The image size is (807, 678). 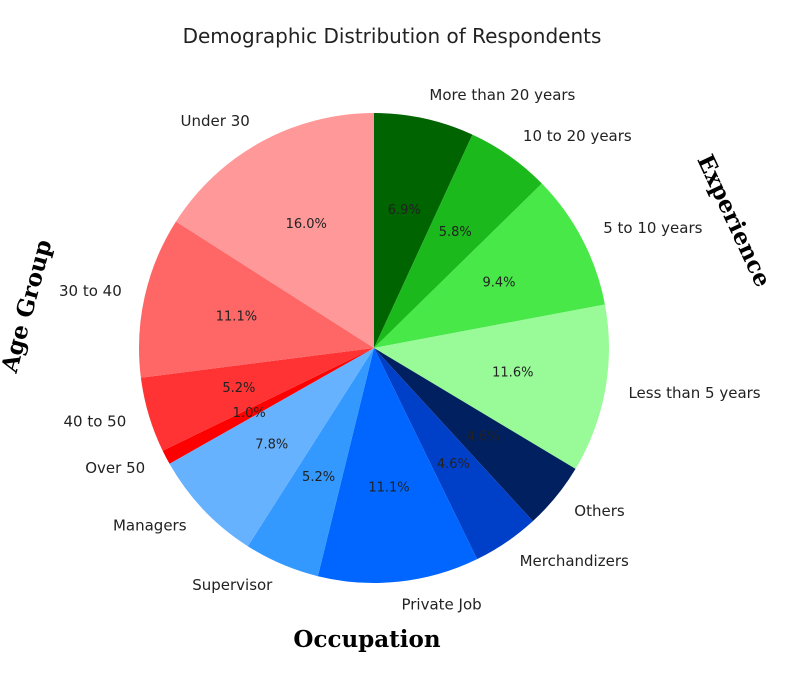 What do you see at coordinates (94, 421) in the screenshot?
I see `slice-label-40-to-50: 40 to 50` at bounding box center [94, 421].